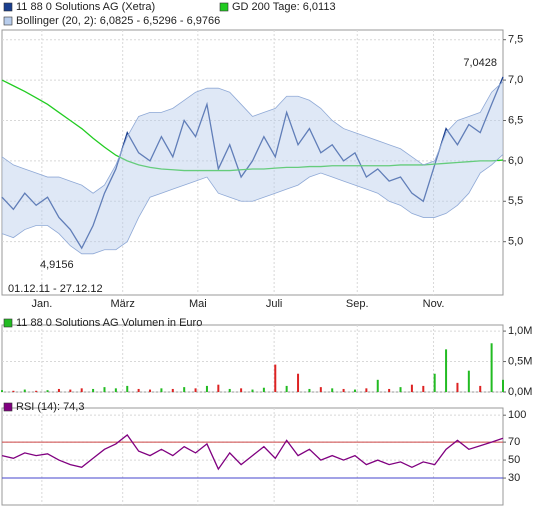  Describe the element at coordinates (252, 358) in the screenshot. I see `plot-frame` at that location.